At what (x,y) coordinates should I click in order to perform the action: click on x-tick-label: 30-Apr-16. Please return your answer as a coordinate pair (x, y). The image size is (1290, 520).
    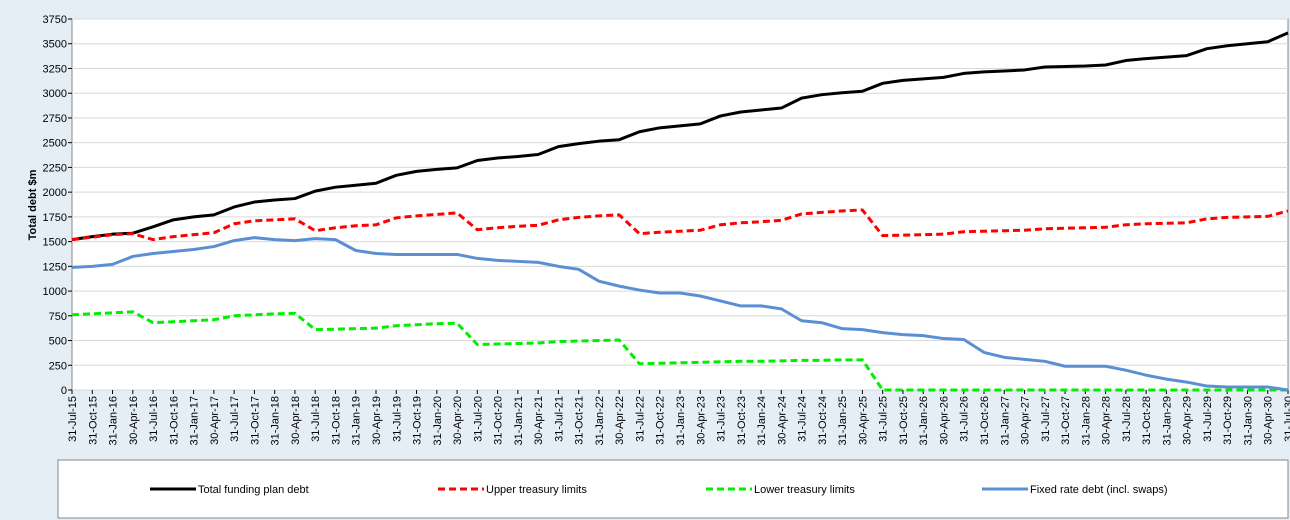
    Looking at the image, I should click on (134, 420).